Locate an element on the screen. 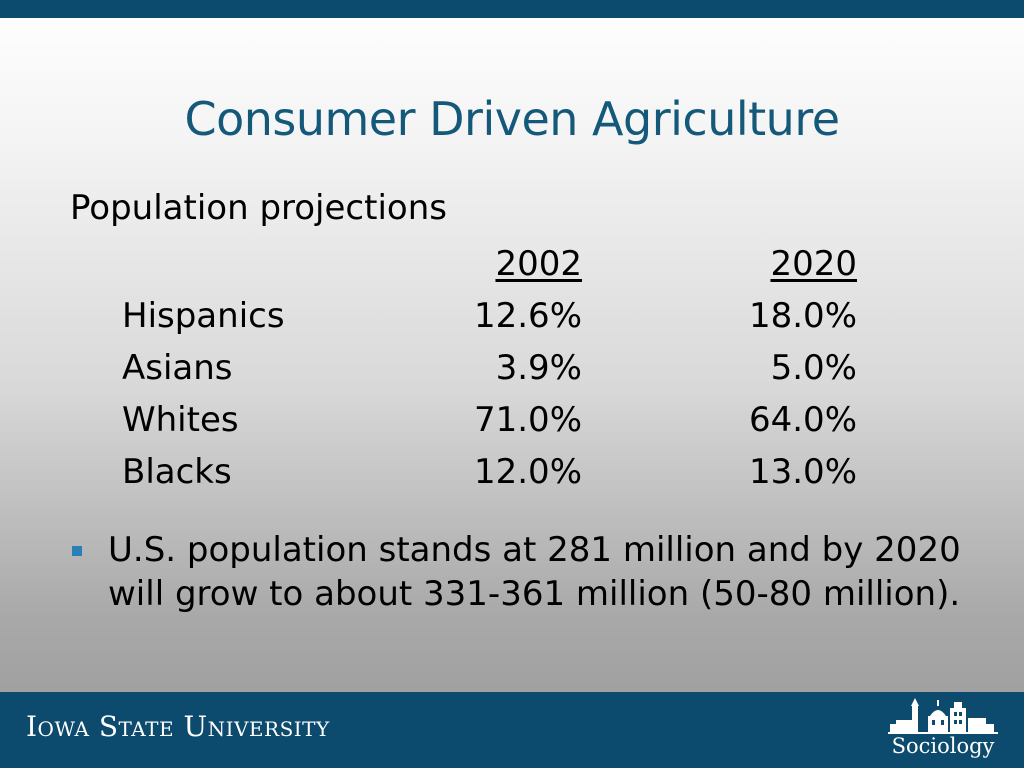 This screenshot has width=1024, height=768. row-value-2020: 5.0% is located at coordinates (813, 368).